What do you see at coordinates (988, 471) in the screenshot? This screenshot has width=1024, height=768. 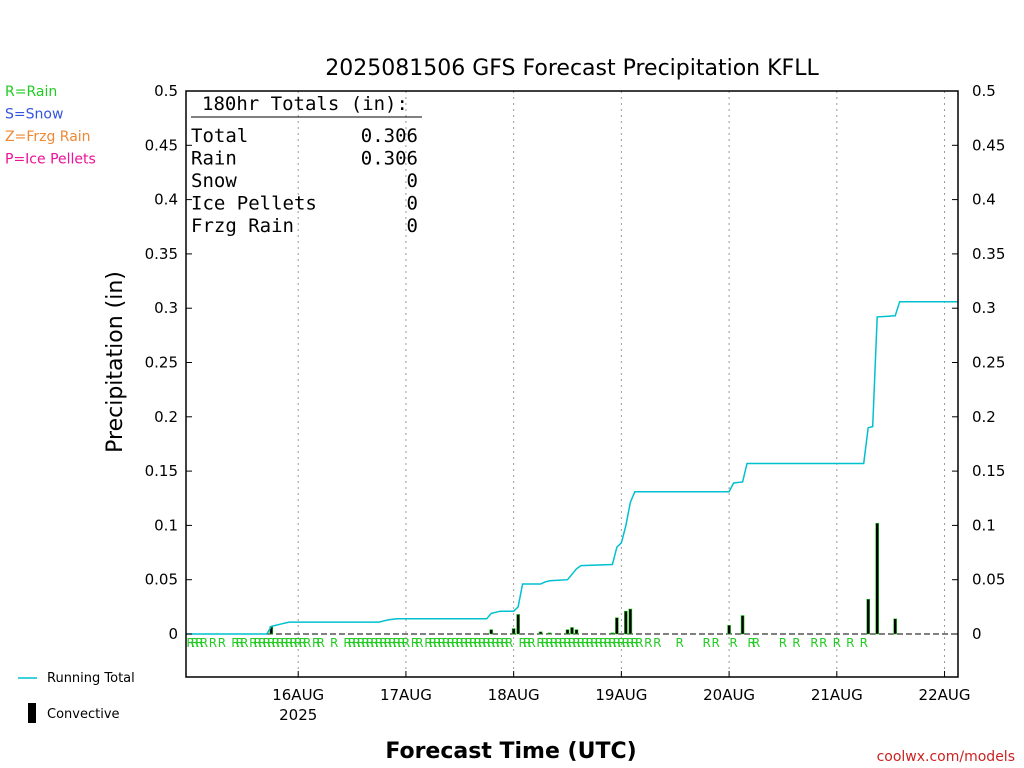 I see `y-tick-label-right: 0.15` at bounding box center [988, 471].